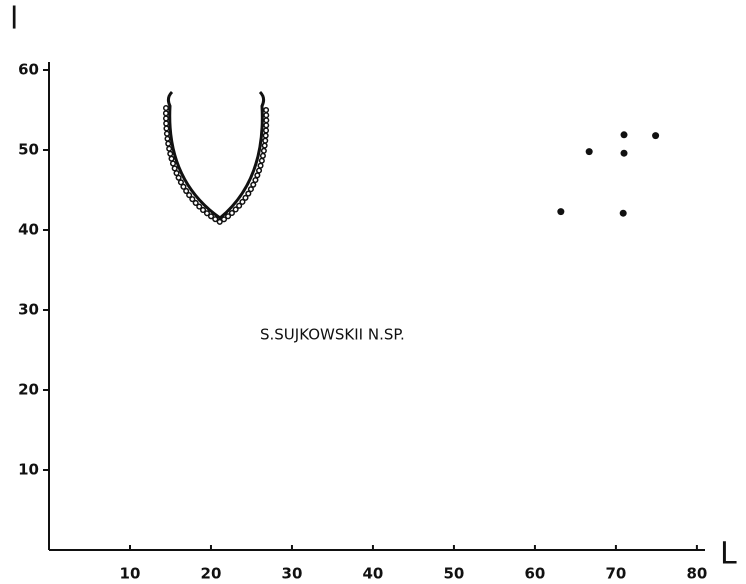 Image resolution: width=746 pixels, height=584 pixels. What do you see at coordinates (211, 574) in the screenshot?
I see `x-tick-label: 20` at bounding box center [211, 574].